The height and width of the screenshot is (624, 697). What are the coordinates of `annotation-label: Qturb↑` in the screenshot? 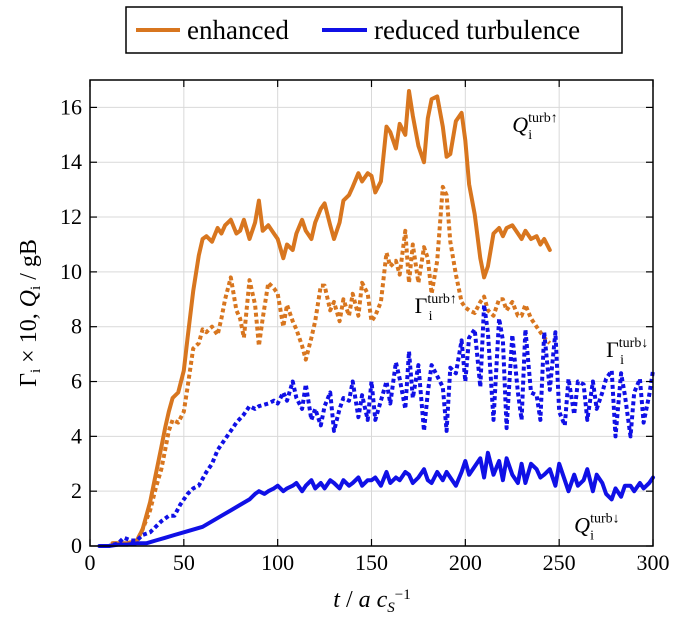 It's located at (534, 124).